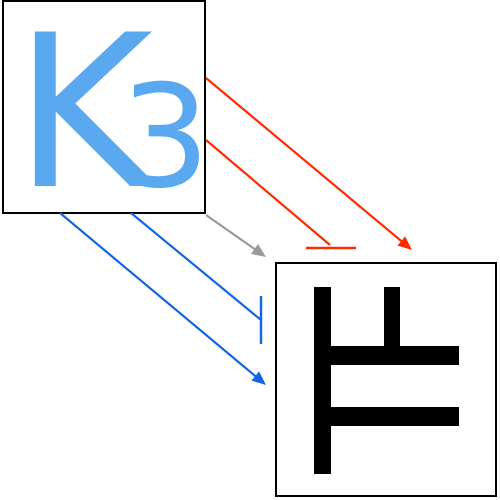 This screenshot has width=500, height=500. Describe the element at coordinates (258, 378) in the screenshot. I see `arrowhead-blue-activation` at that location.